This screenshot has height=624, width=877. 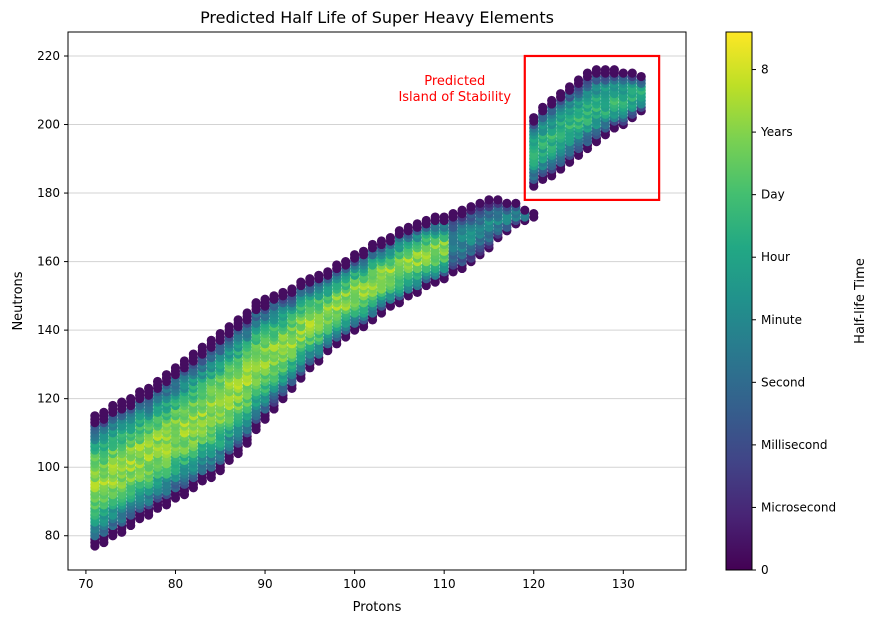 I want to click on colorbar-tick-label: 8, so click(x=765, y=70).